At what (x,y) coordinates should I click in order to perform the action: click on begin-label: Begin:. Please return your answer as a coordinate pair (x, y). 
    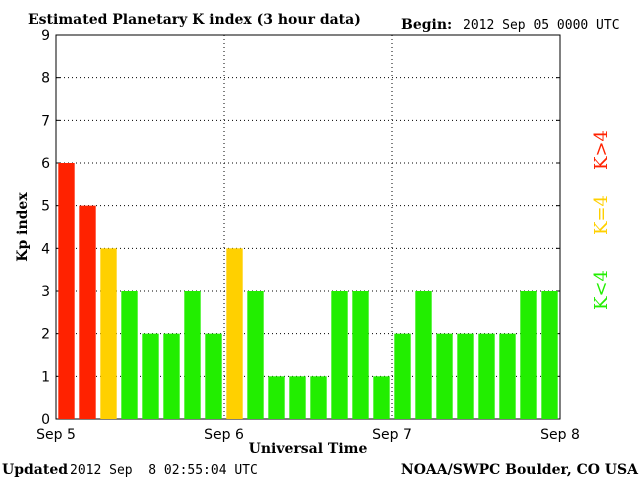
    Looking at the image, I should click on (426, 25).